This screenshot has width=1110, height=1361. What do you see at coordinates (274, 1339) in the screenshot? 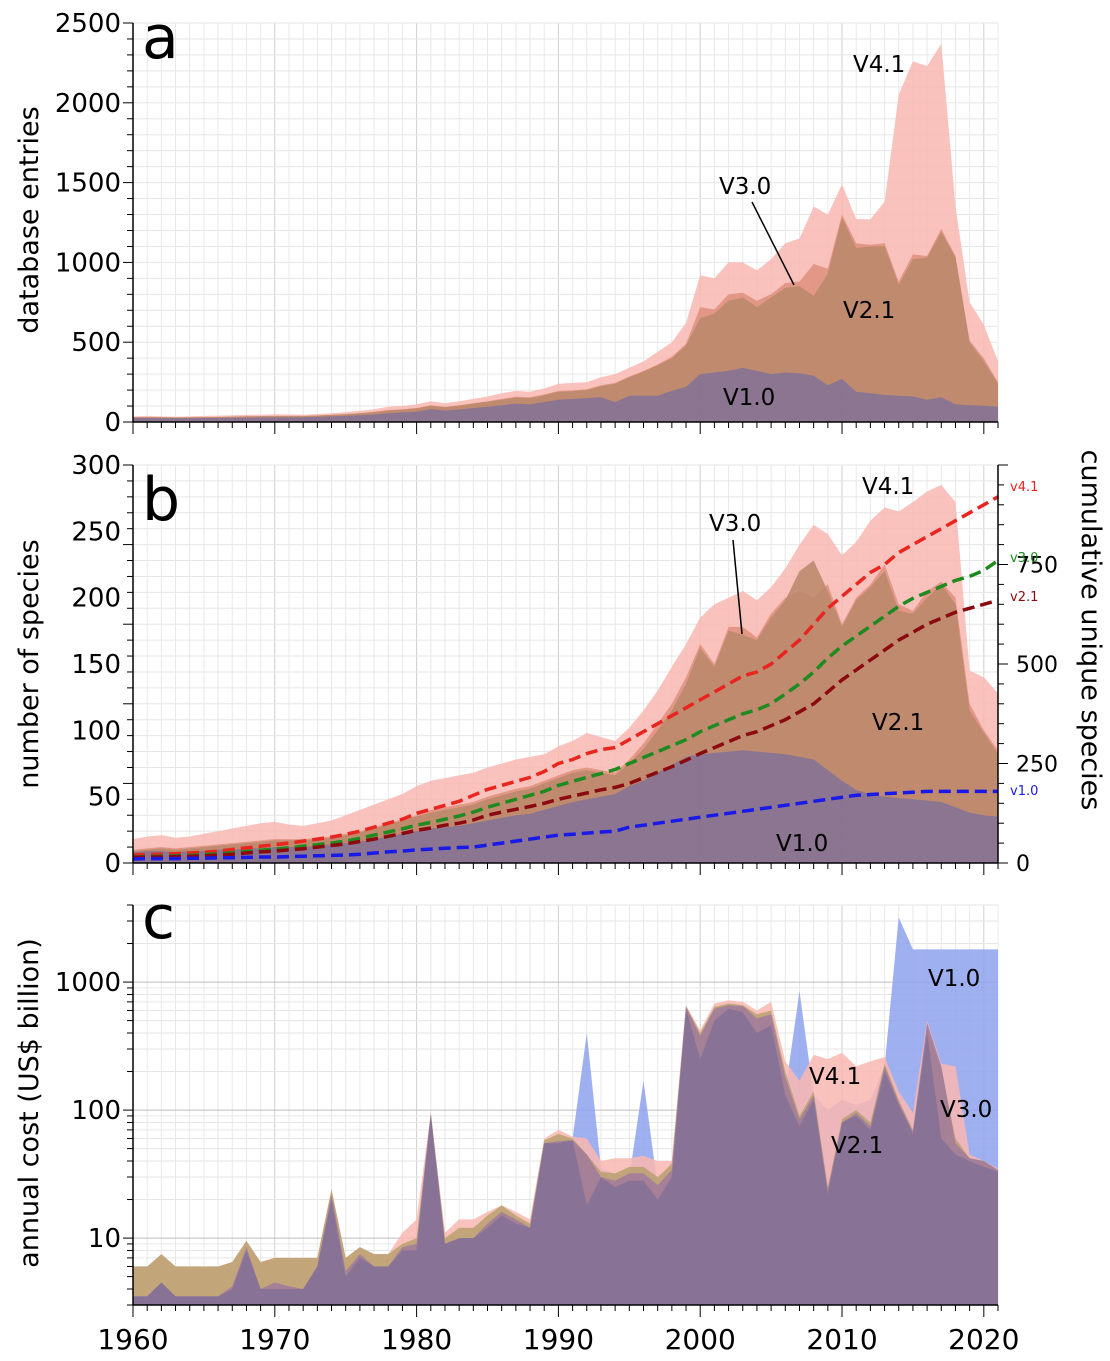
I see `x-axis-tick-label: 1970` at bounding box center [274, 1339].